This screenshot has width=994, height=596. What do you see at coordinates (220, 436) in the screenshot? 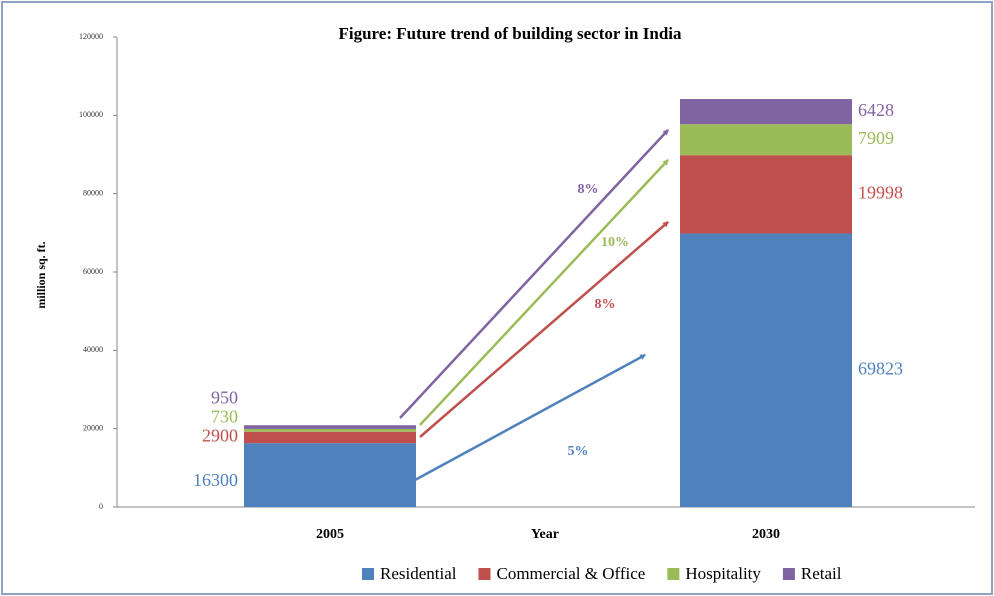
I see `data-label: 2900` at bounding box center [220, 436].